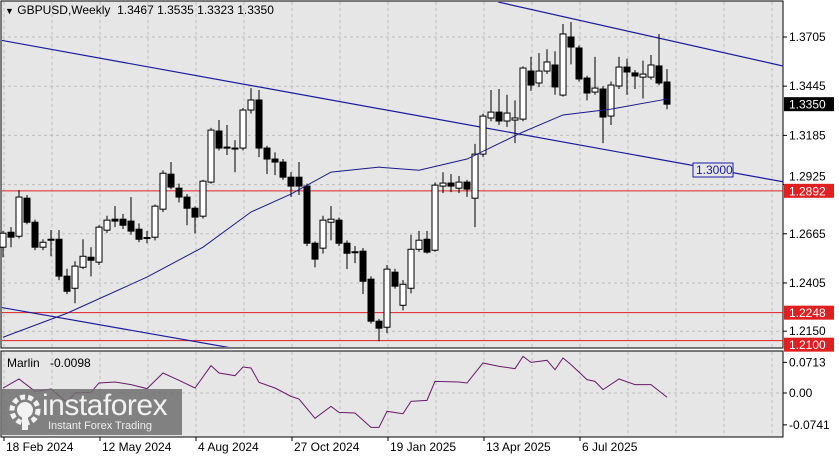  I want to click on price-tick-label: 1.2405, so click(807, 283).